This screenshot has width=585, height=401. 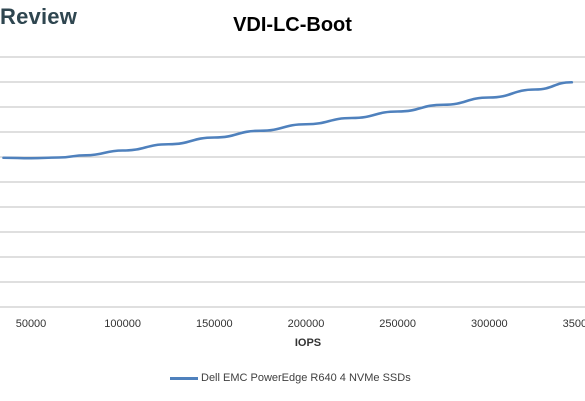 What do you see at coordinates (489, 324) in the screenshot?
I see `x-tick-label: 300000` at bounding box center [489, 324].